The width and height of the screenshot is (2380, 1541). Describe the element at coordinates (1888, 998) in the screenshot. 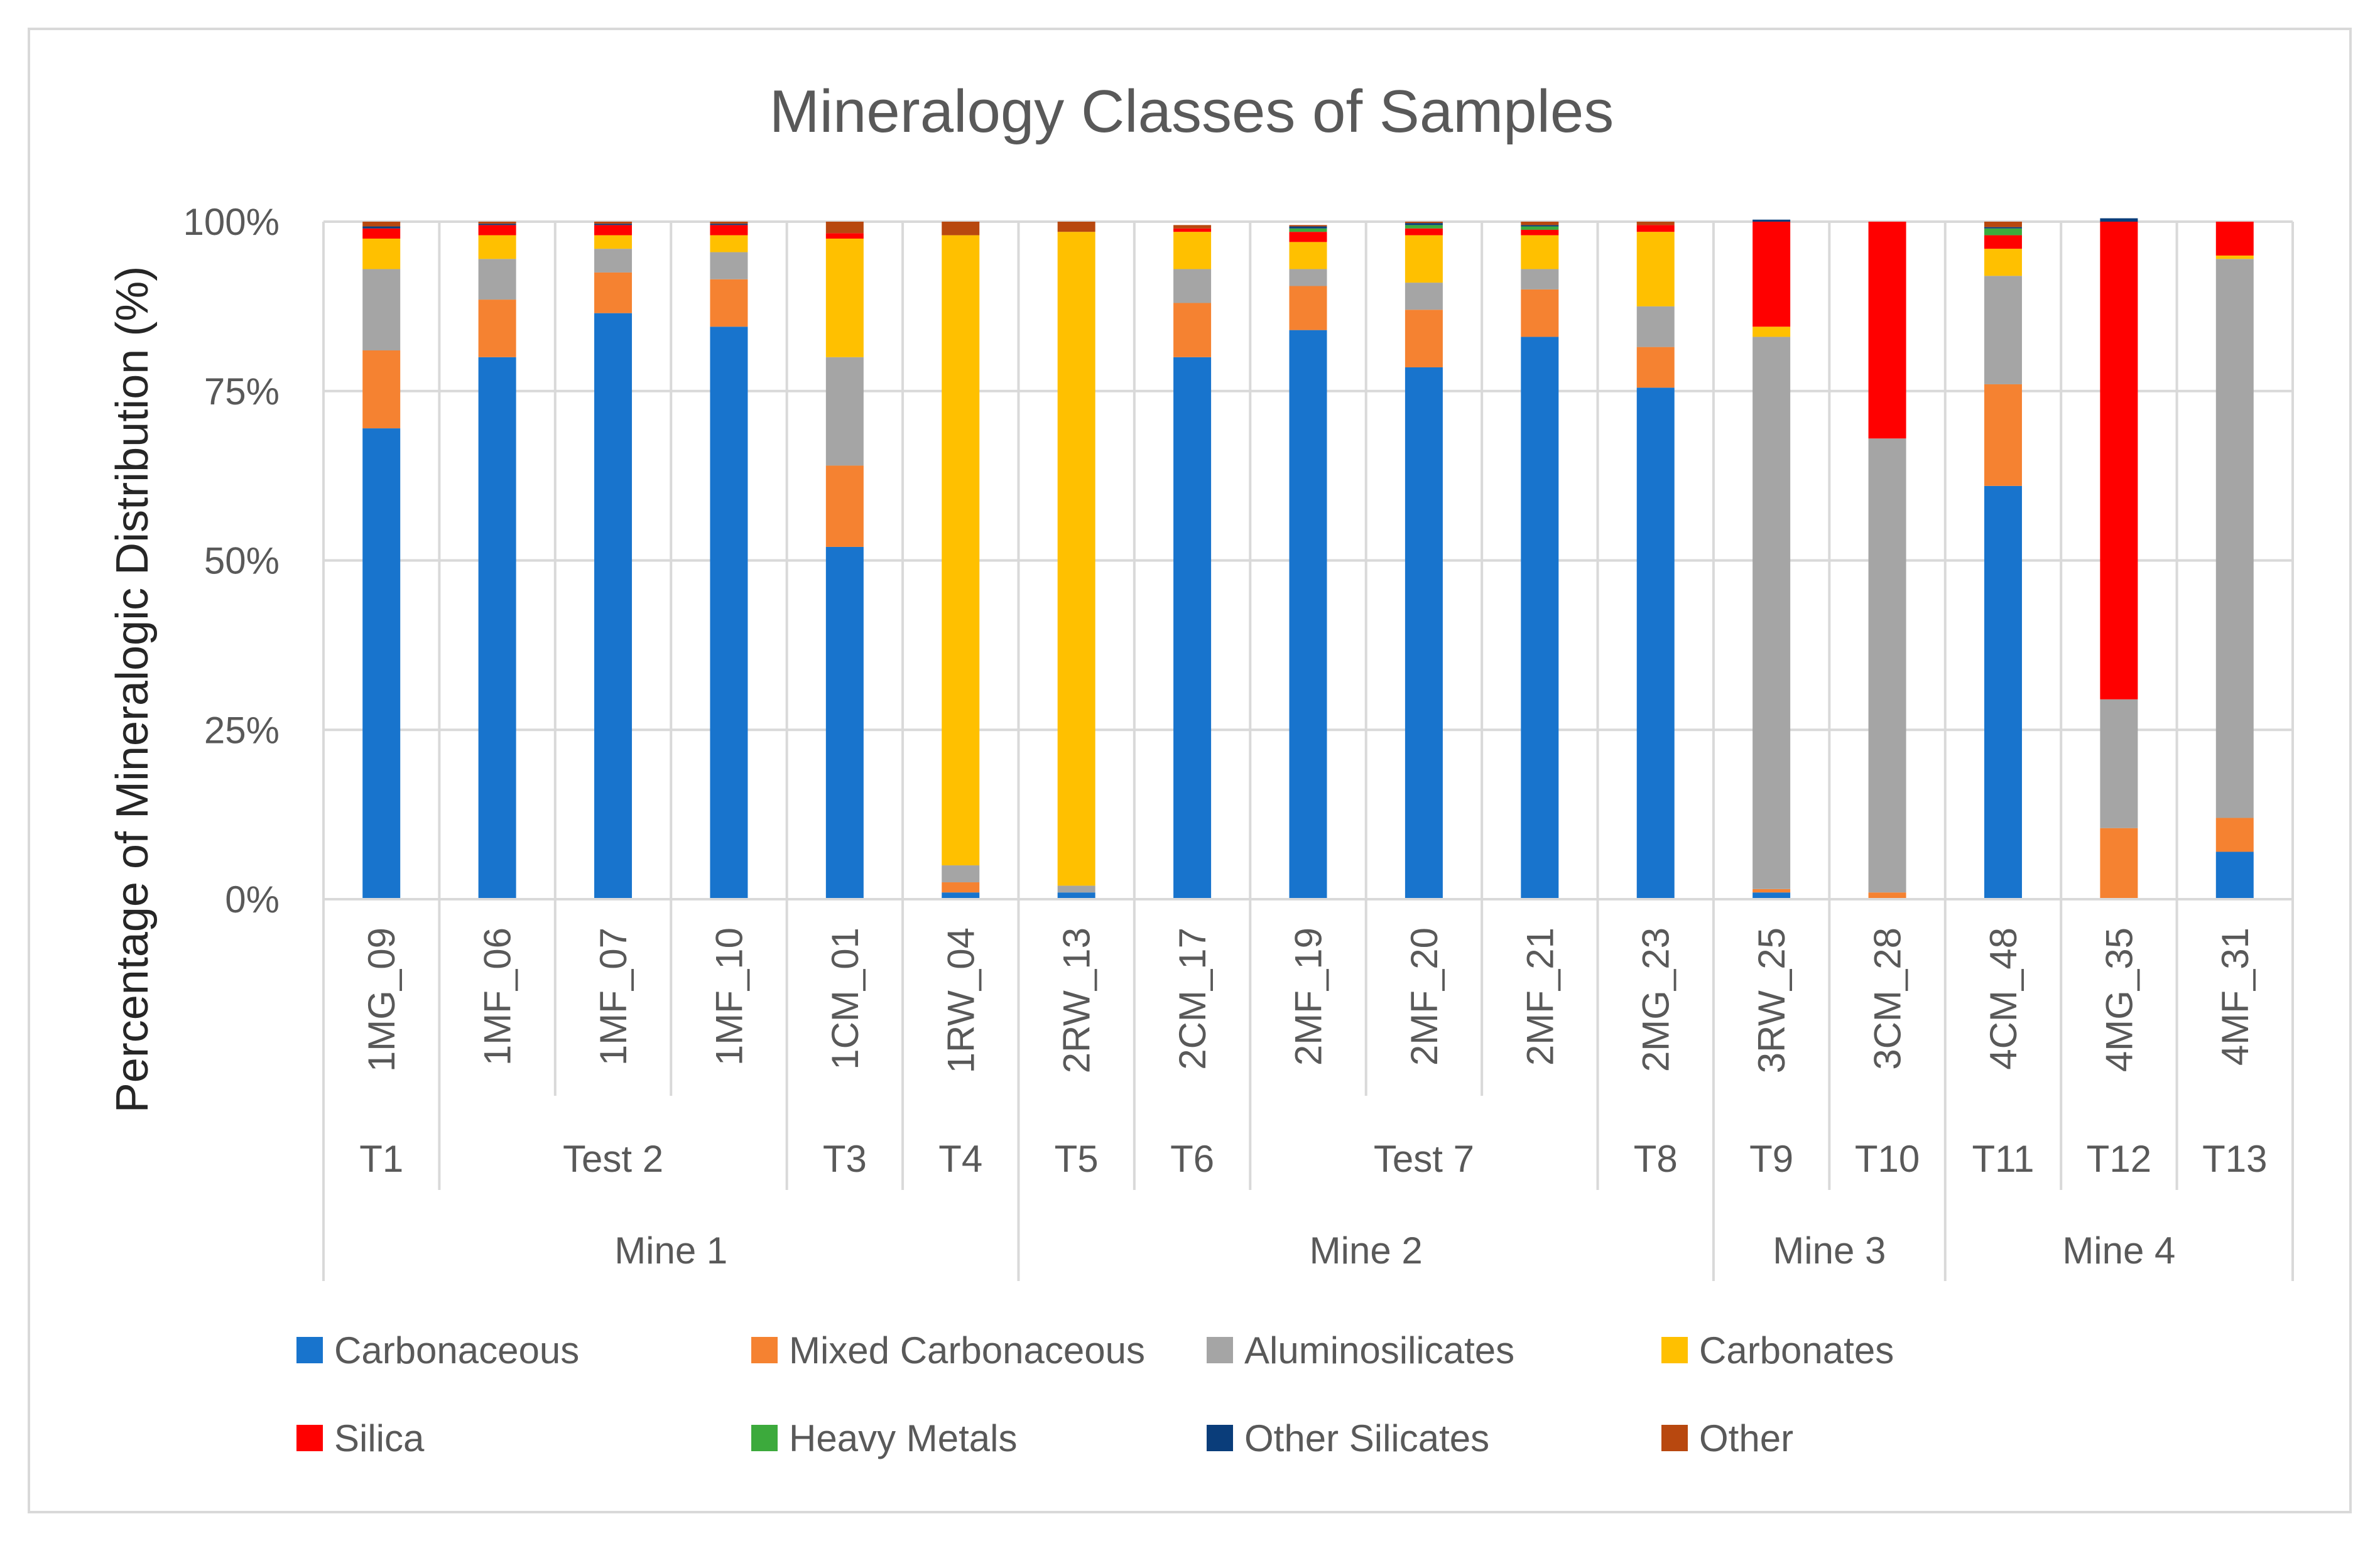

I see `x-tick-label: 3CM_28` at that location.